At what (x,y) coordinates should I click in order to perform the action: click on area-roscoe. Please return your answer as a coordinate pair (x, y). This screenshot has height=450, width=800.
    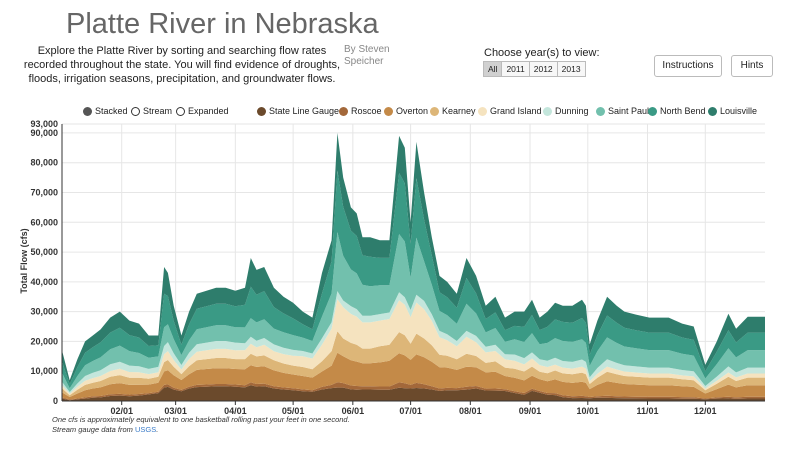
    Looking at the image, I should click on (413, 391).